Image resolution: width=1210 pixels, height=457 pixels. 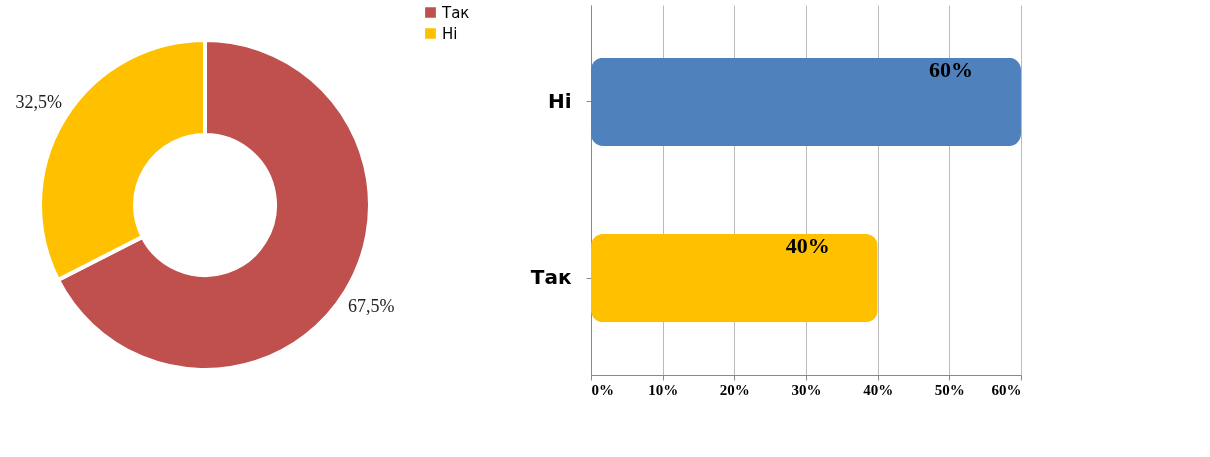 I want to click on x-tick-label: 40%, so click(x=878, y=389).